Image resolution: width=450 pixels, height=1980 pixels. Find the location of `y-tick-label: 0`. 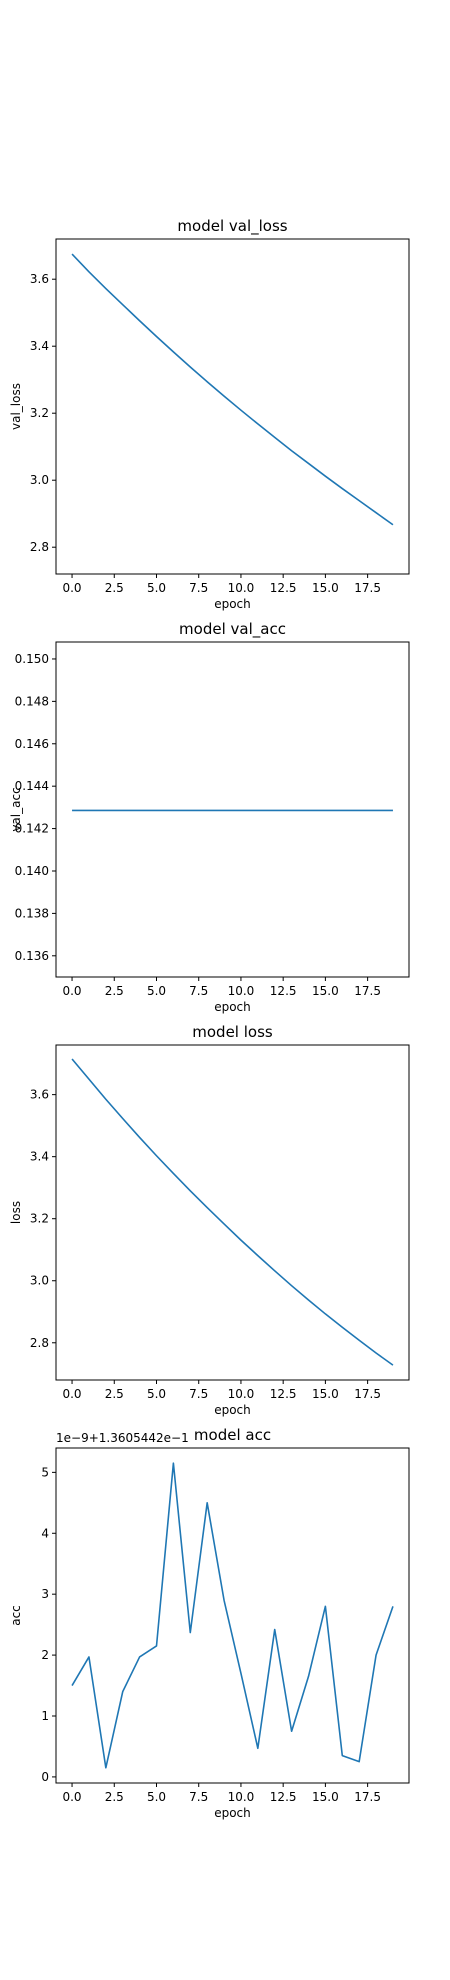

y-tick-label: 0 is located at coordinates (45, 1777).